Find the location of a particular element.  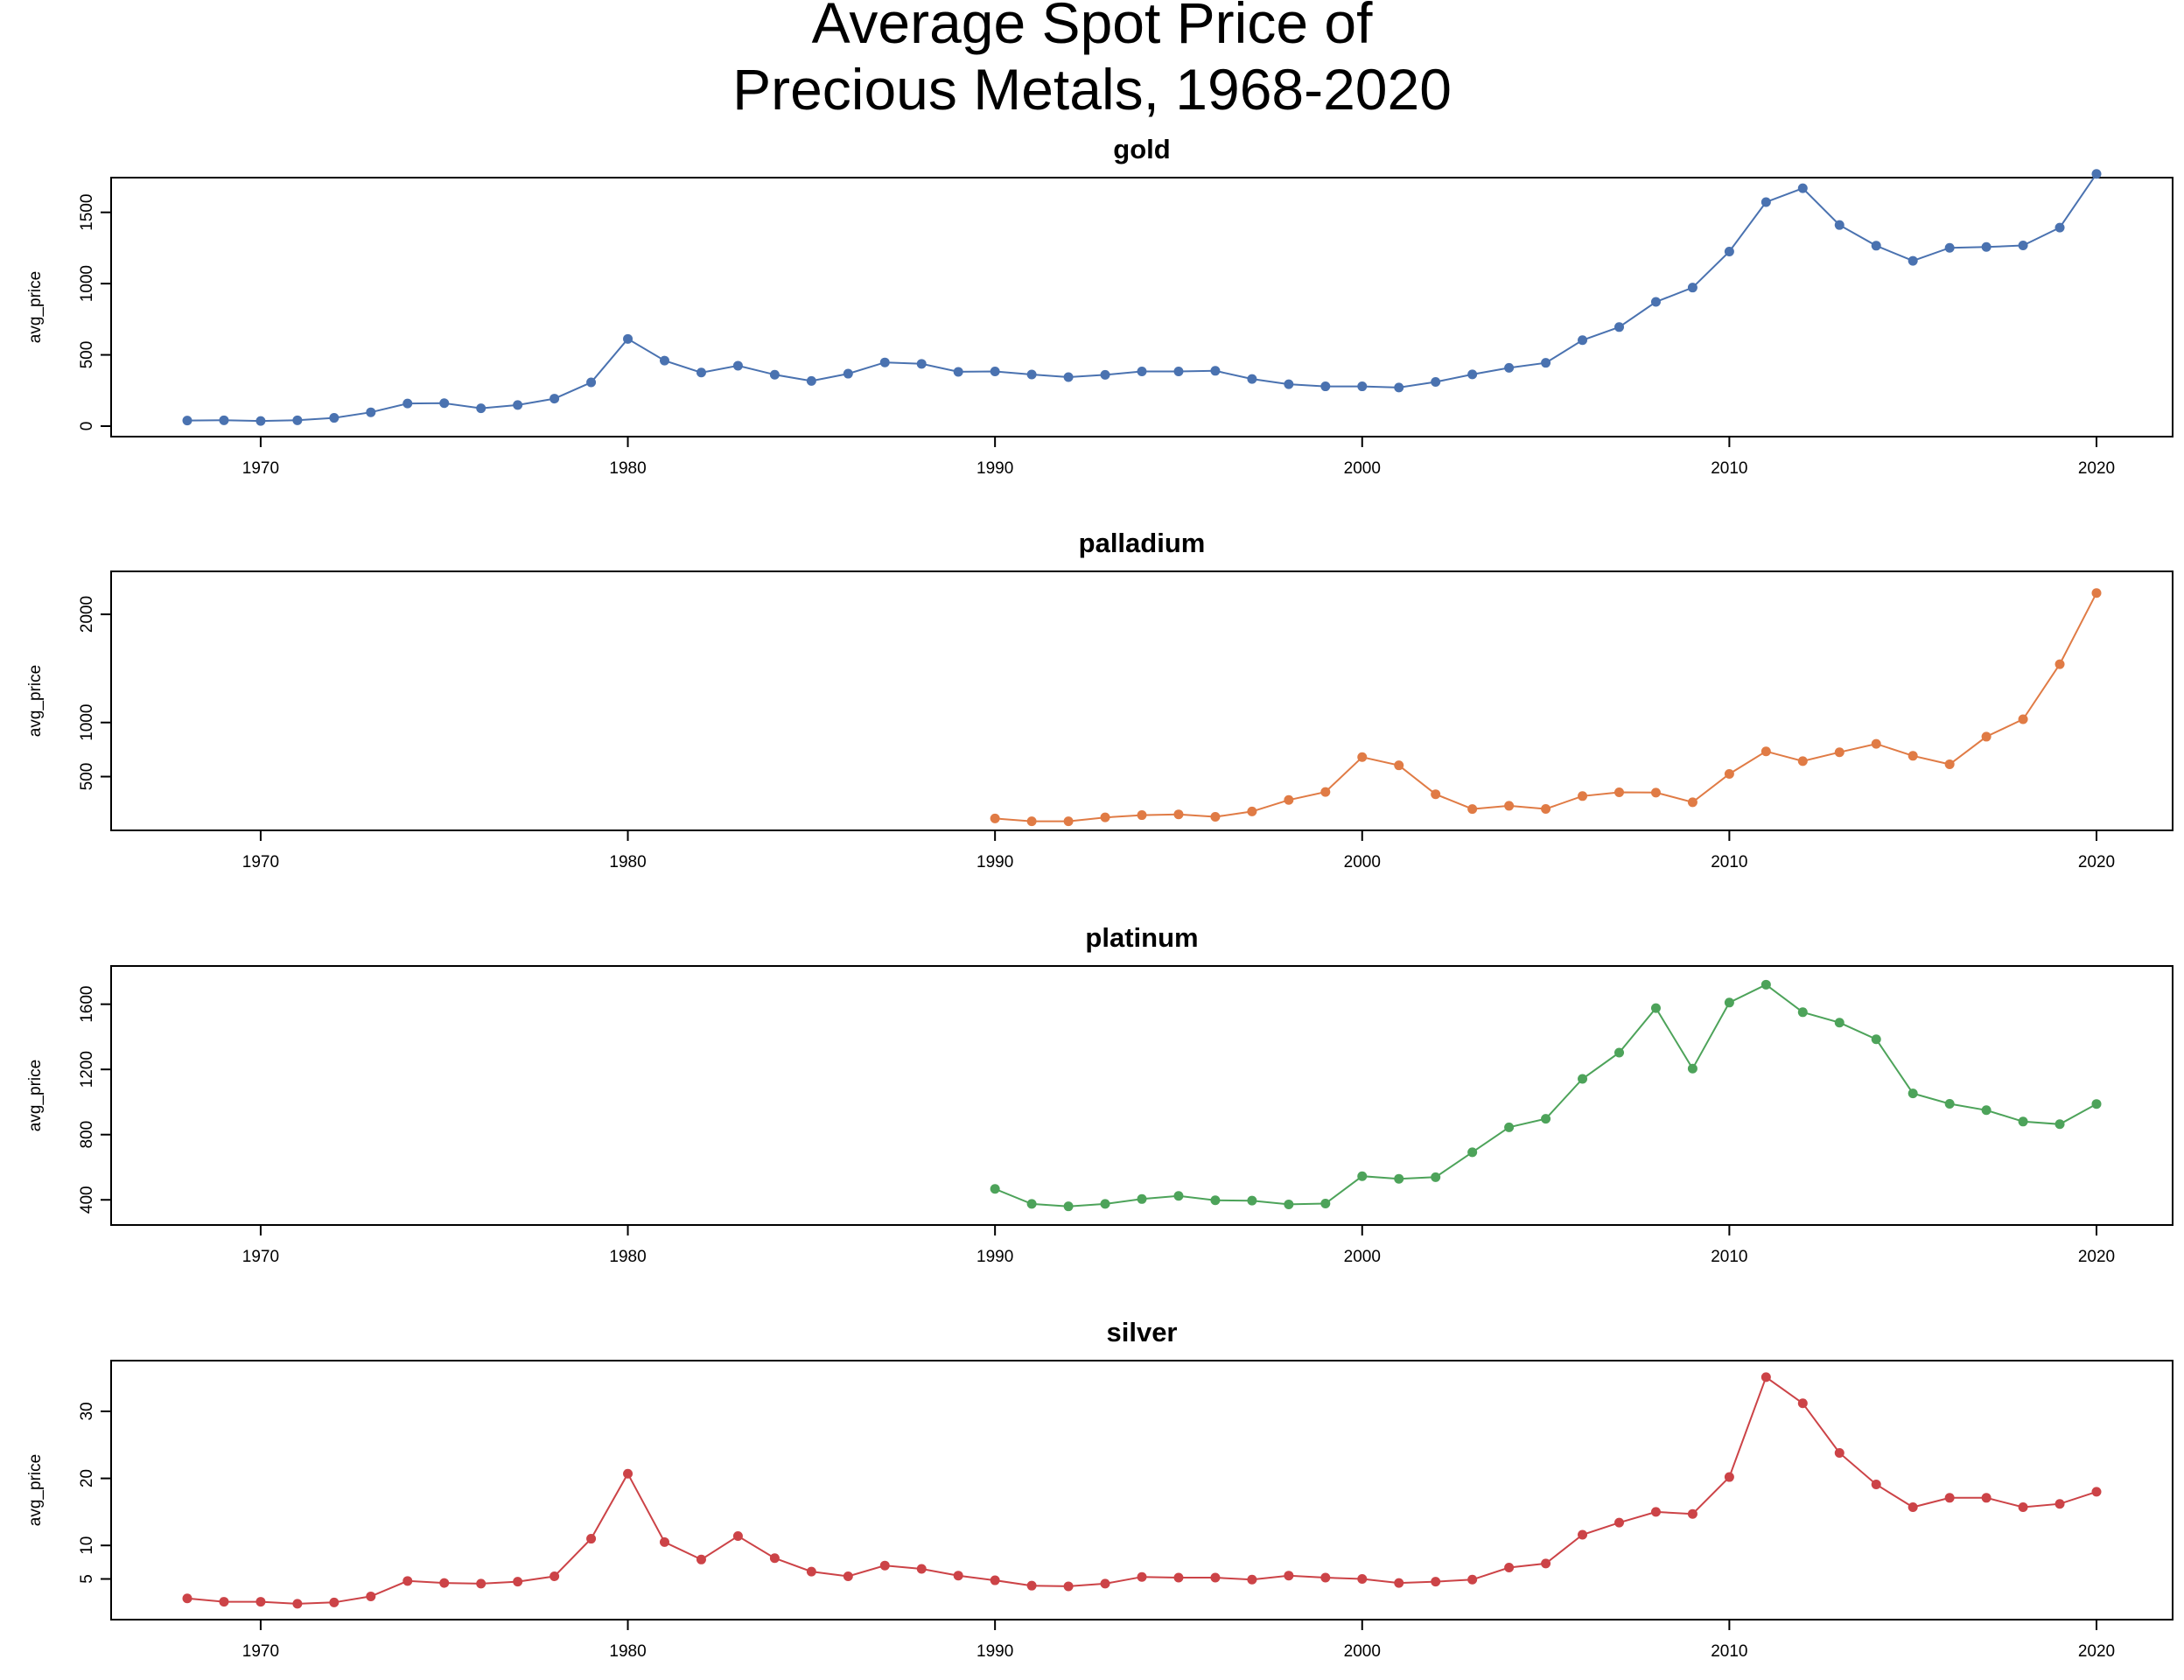

y-tick-label: 1000 is located at coordinates (87, 283).